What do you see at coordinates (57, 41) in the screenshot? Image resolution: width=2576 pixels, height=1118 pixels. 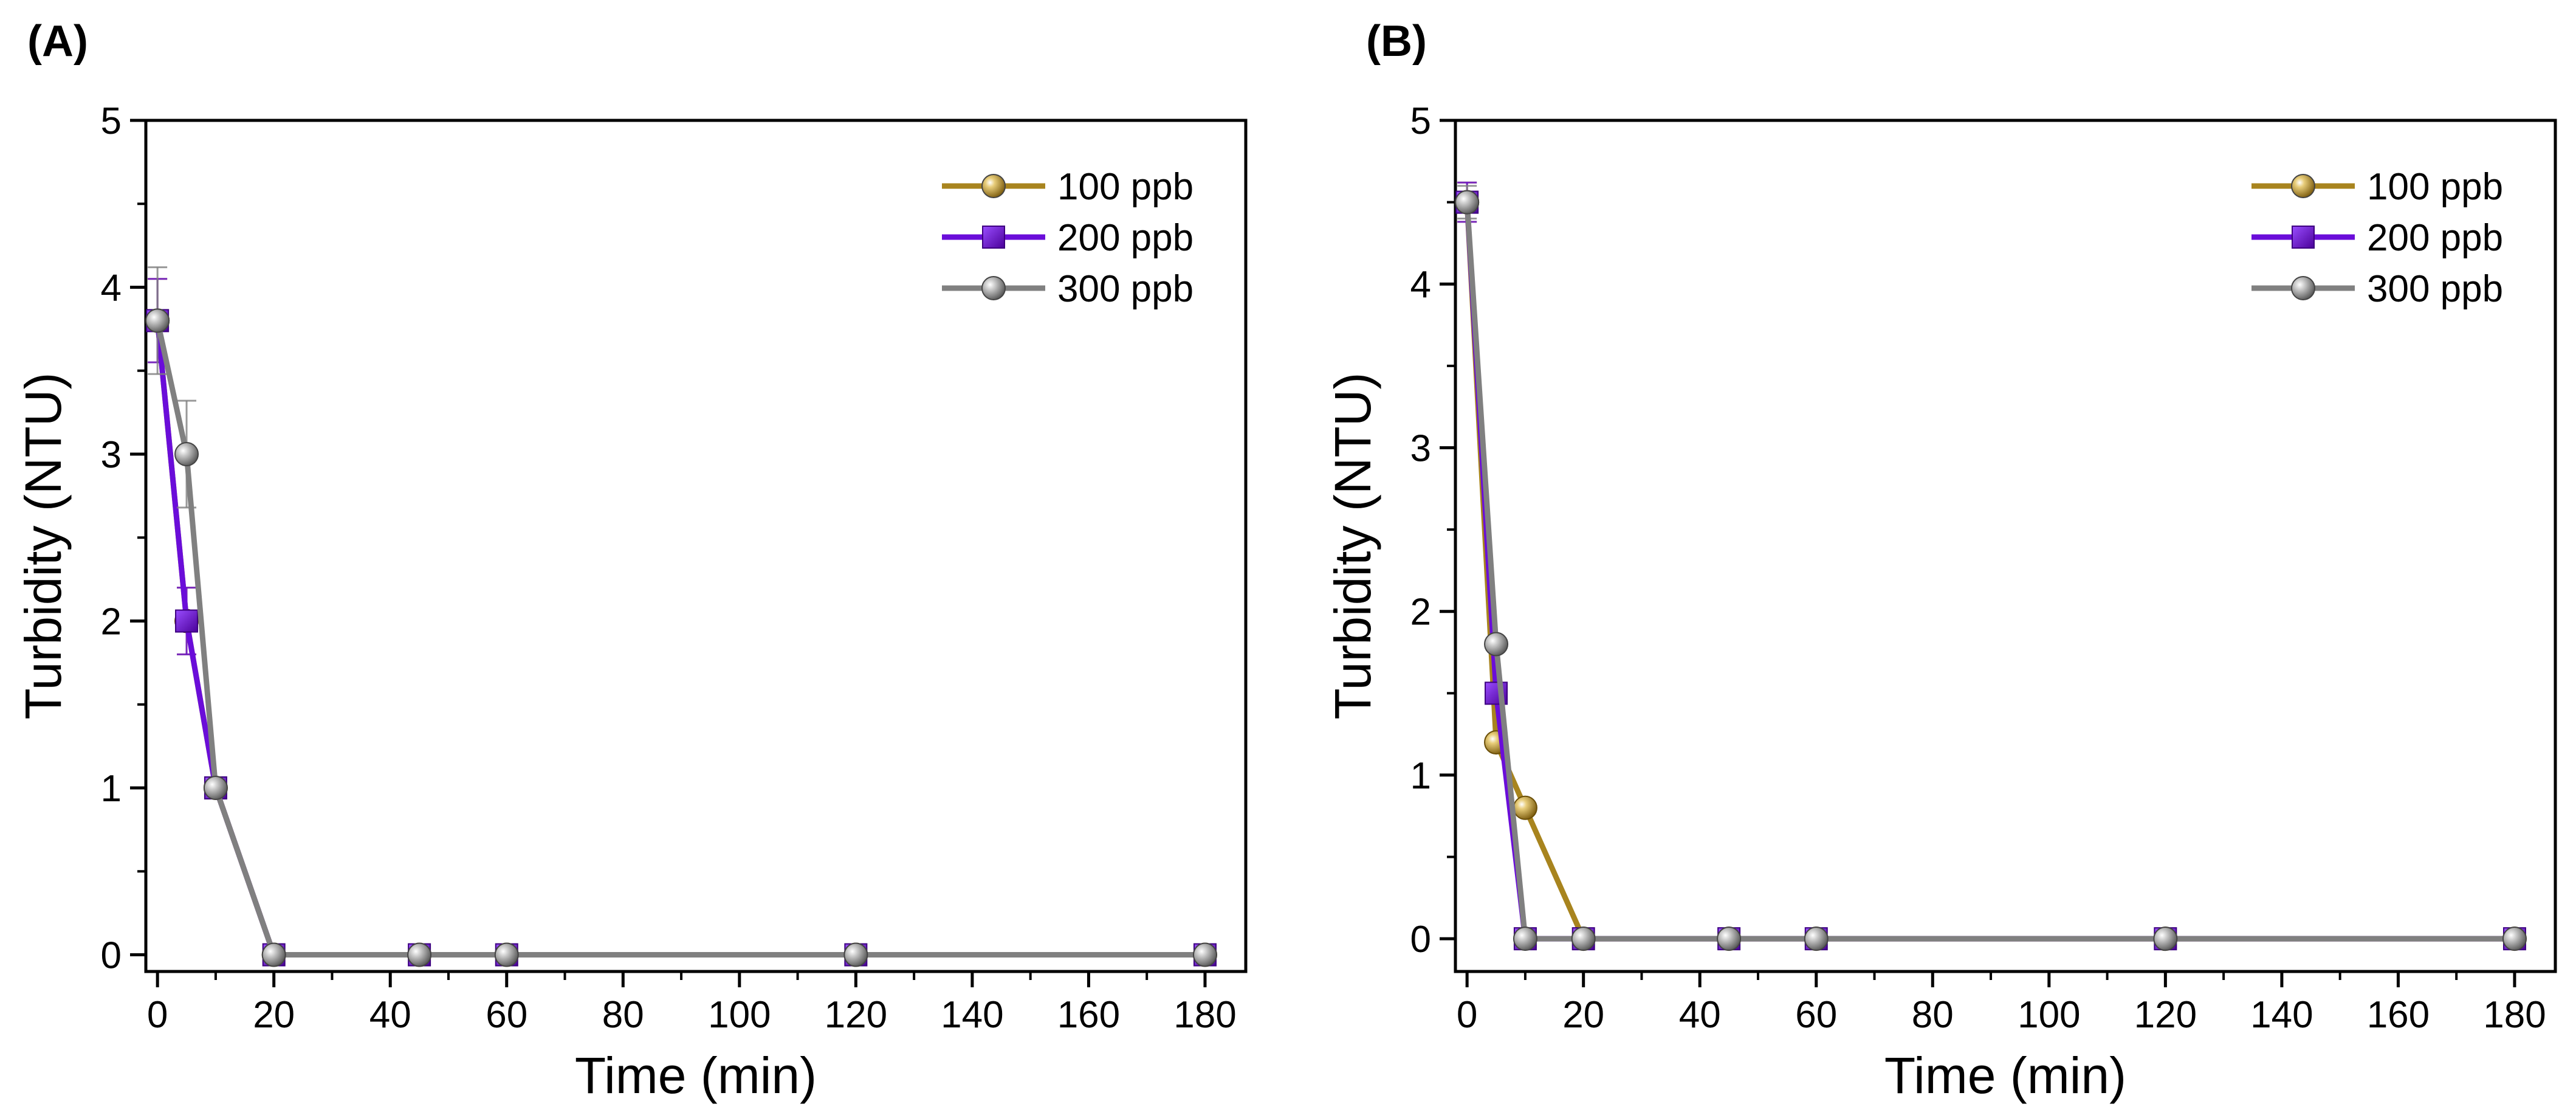 I see `panel-label: (A)` at bounding box center [57, 41].